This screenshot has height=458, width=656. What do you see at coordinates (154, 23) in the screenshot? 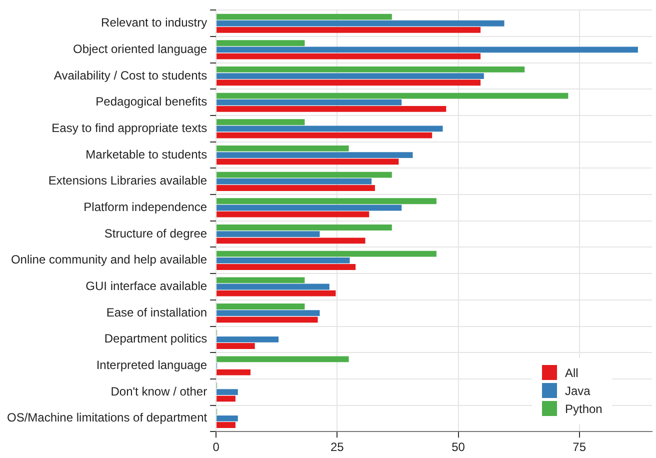
I see `y-tick-label: Relevant to industry` at bounding box center [154, 23].